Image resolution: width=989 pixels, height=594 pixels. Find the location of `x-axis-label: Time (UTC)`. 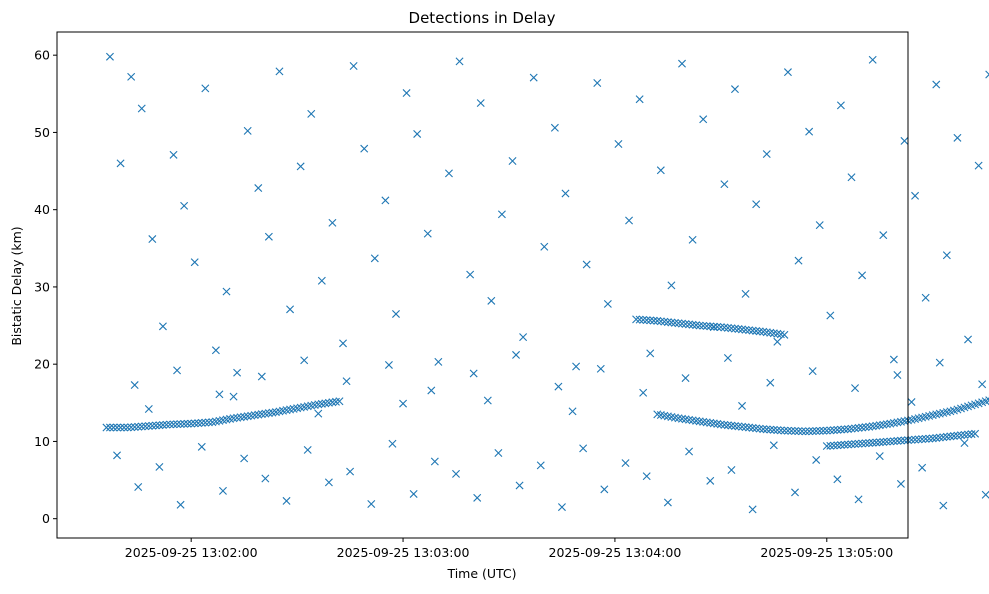

x-axis-label: Time (UTC) is located at coordinates (481, 573).